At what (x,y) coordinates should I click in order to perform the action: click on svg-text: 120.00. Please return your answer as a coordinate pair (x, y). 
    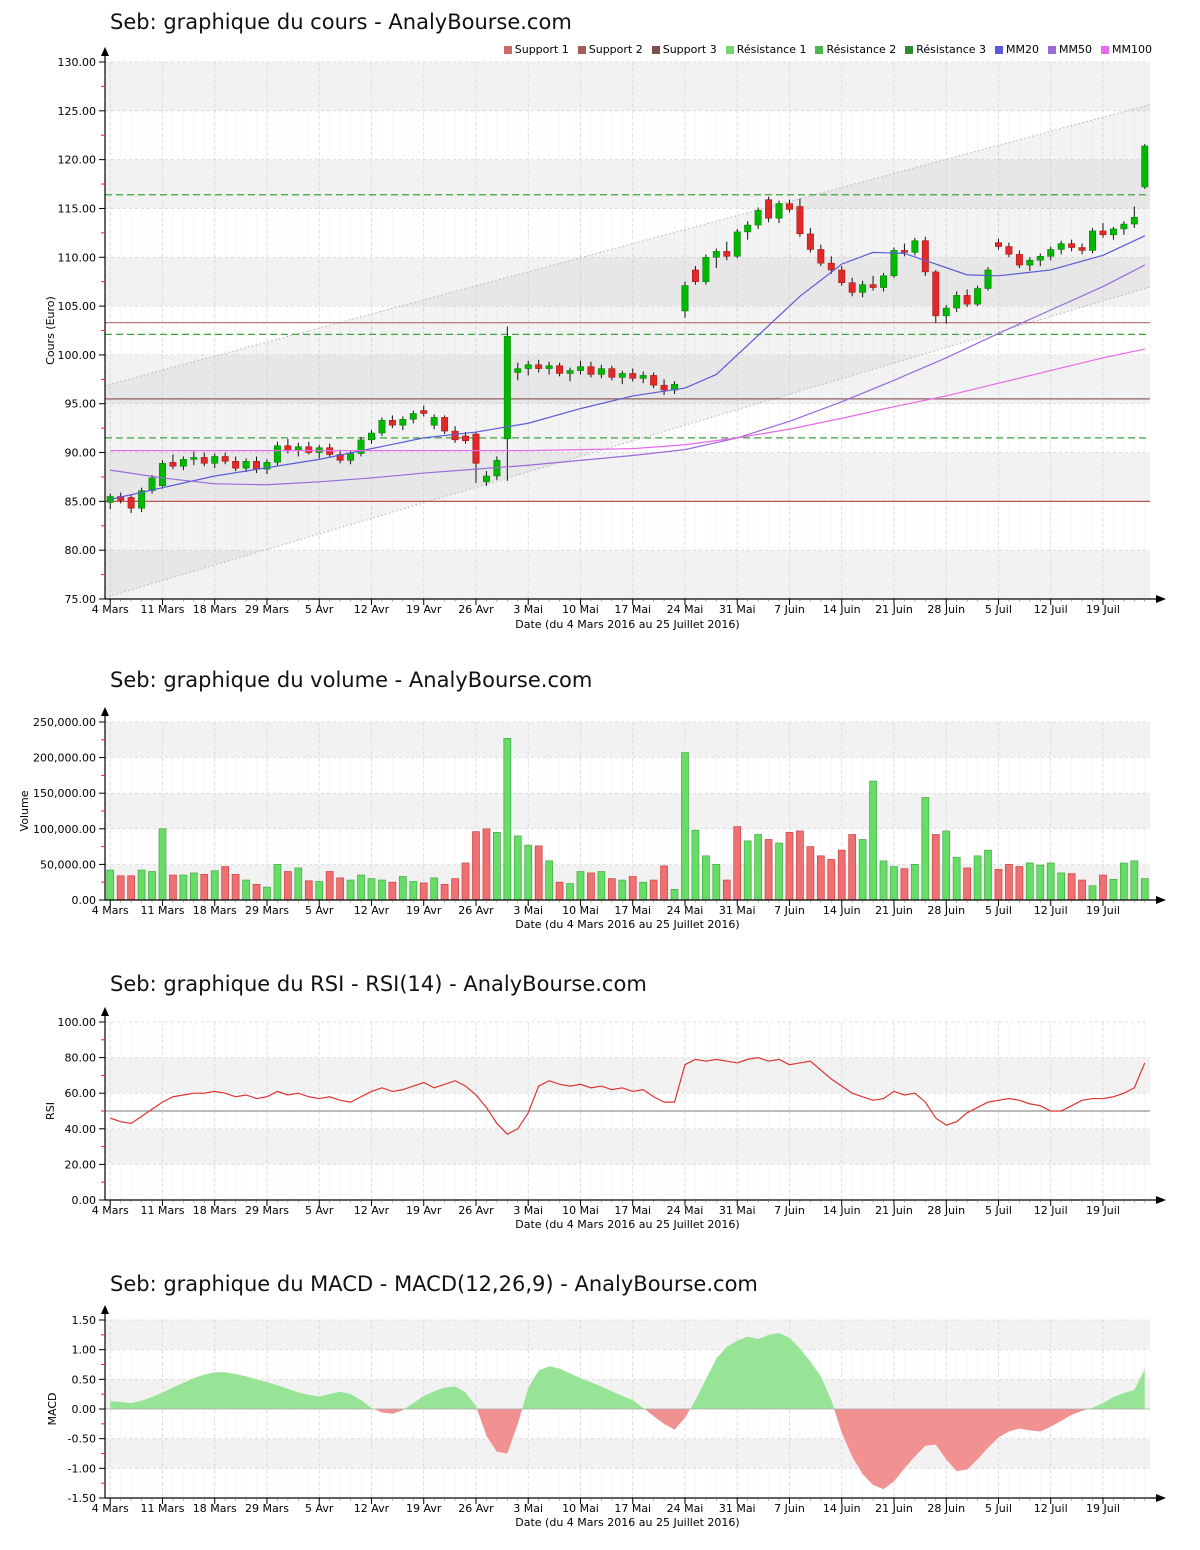
    Looking at the image, I should click on (77, 160).